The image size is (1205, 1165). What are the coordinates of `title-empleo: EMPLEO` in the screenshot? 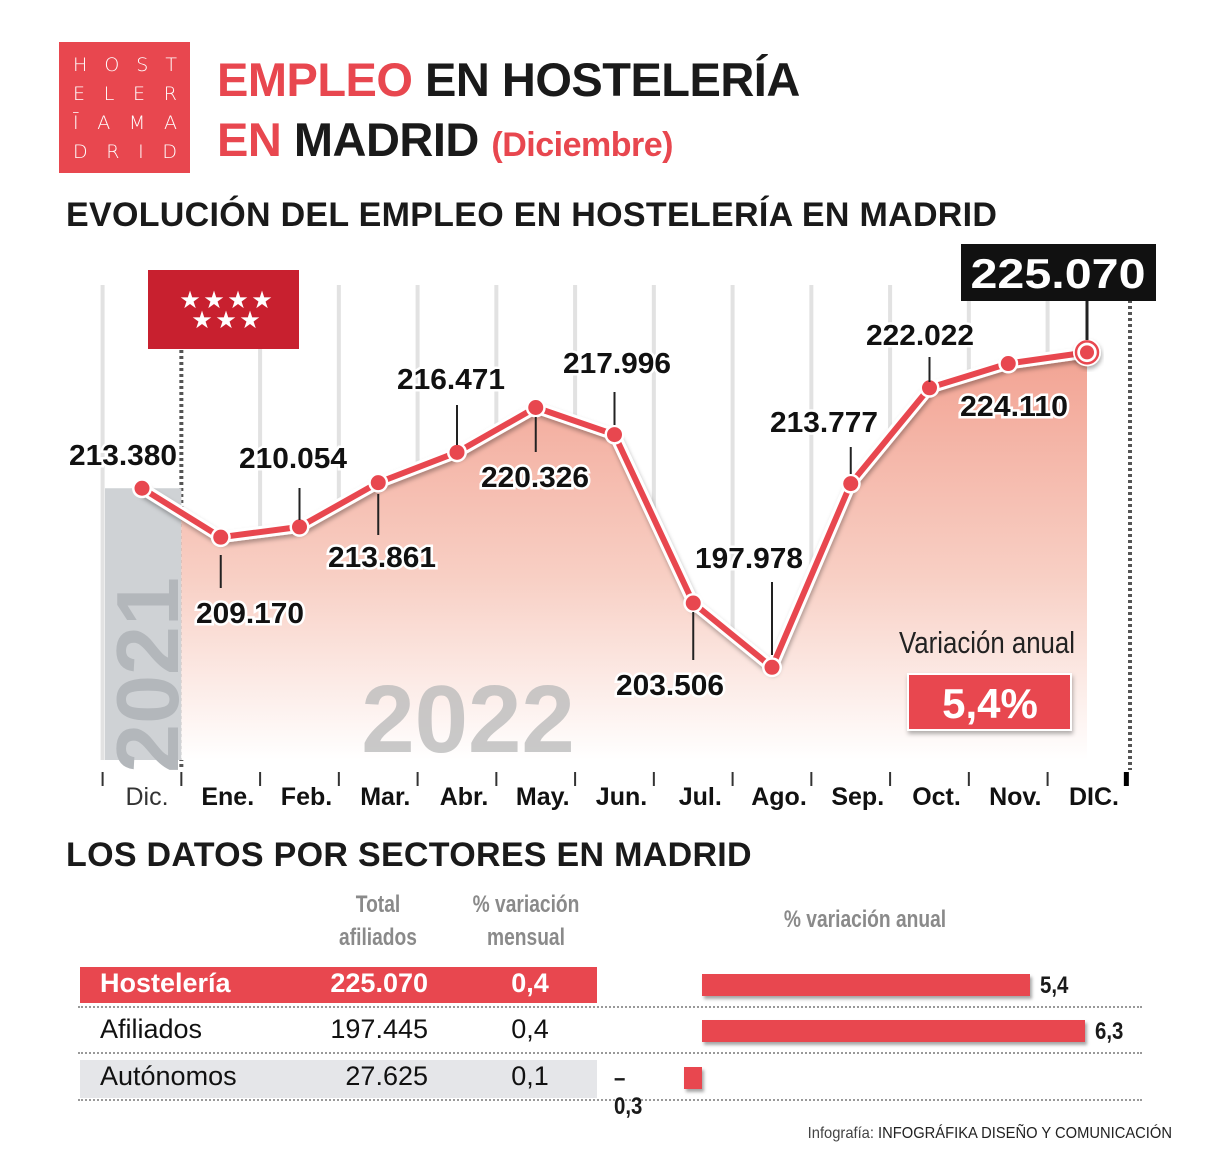 It's located at (315, 79).